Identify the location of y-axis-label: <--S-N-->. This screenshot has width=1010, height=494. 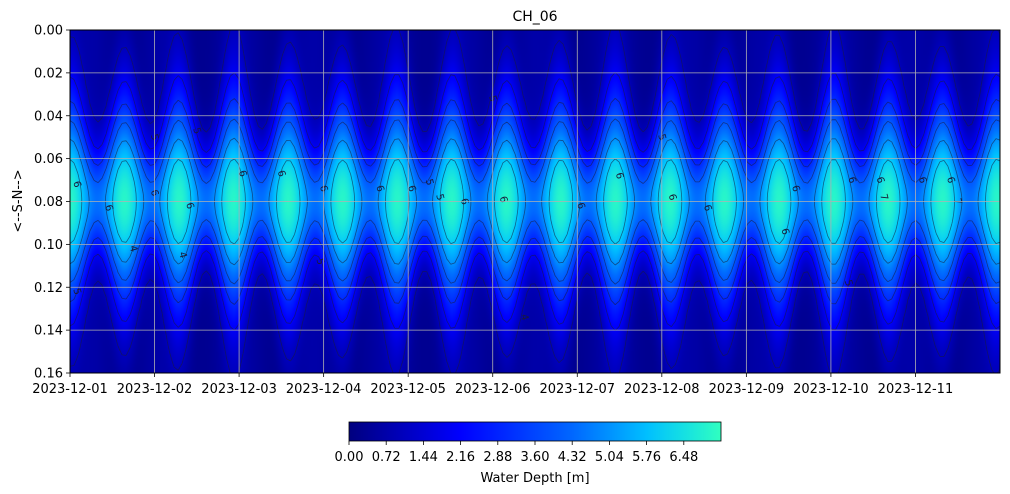
(18, 200).